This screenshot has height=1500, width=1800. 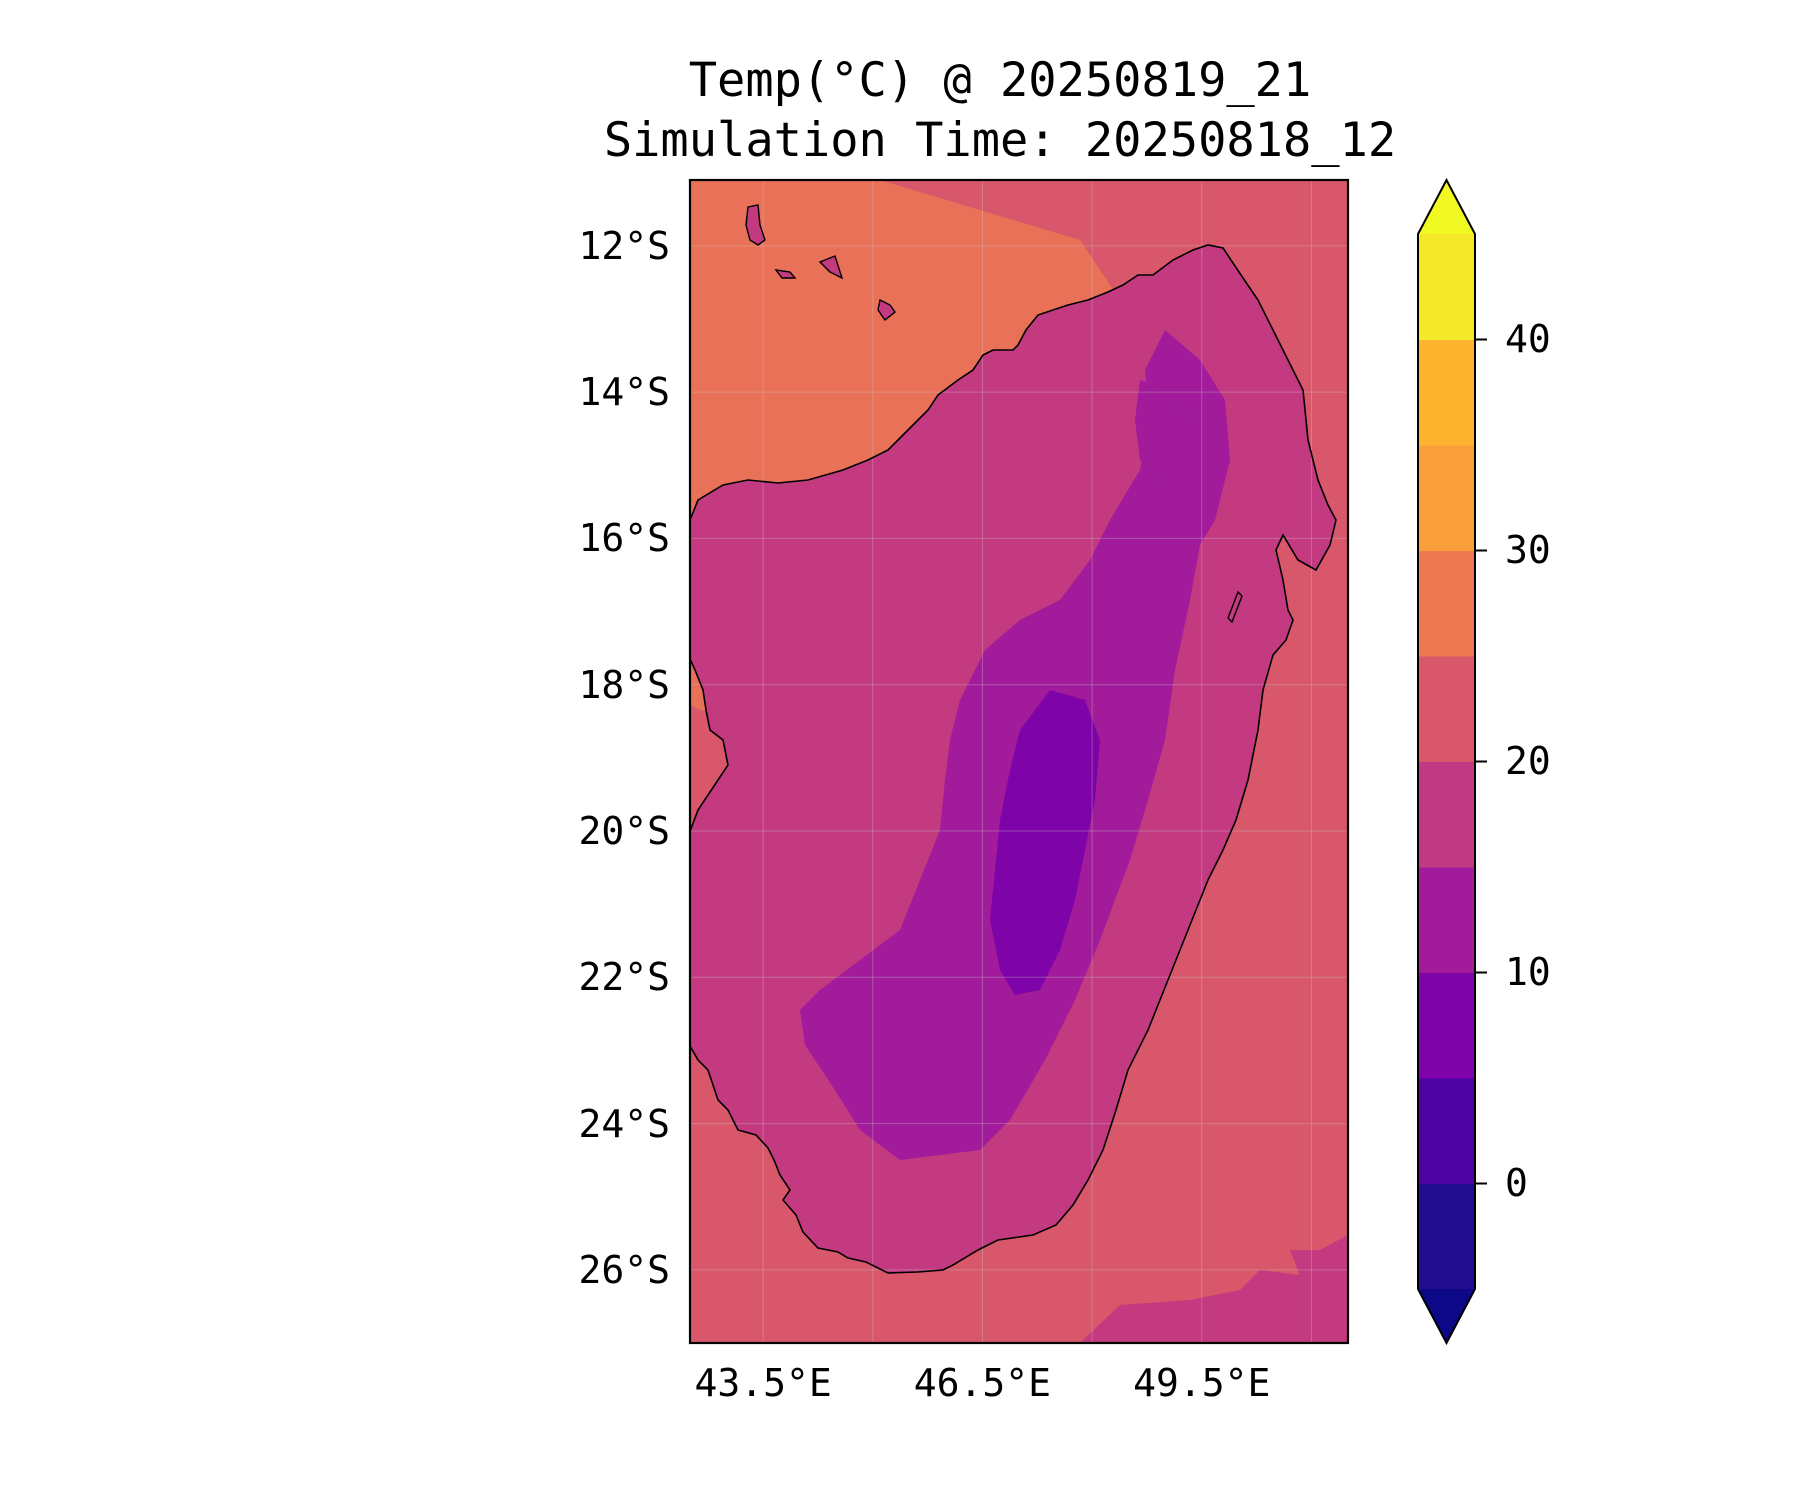 What do you see at coordinates (1000, 80) in the screenshot?
I see `map-title: Temp(°C) @ 20250819_21` at bounding box center [1000, 80].